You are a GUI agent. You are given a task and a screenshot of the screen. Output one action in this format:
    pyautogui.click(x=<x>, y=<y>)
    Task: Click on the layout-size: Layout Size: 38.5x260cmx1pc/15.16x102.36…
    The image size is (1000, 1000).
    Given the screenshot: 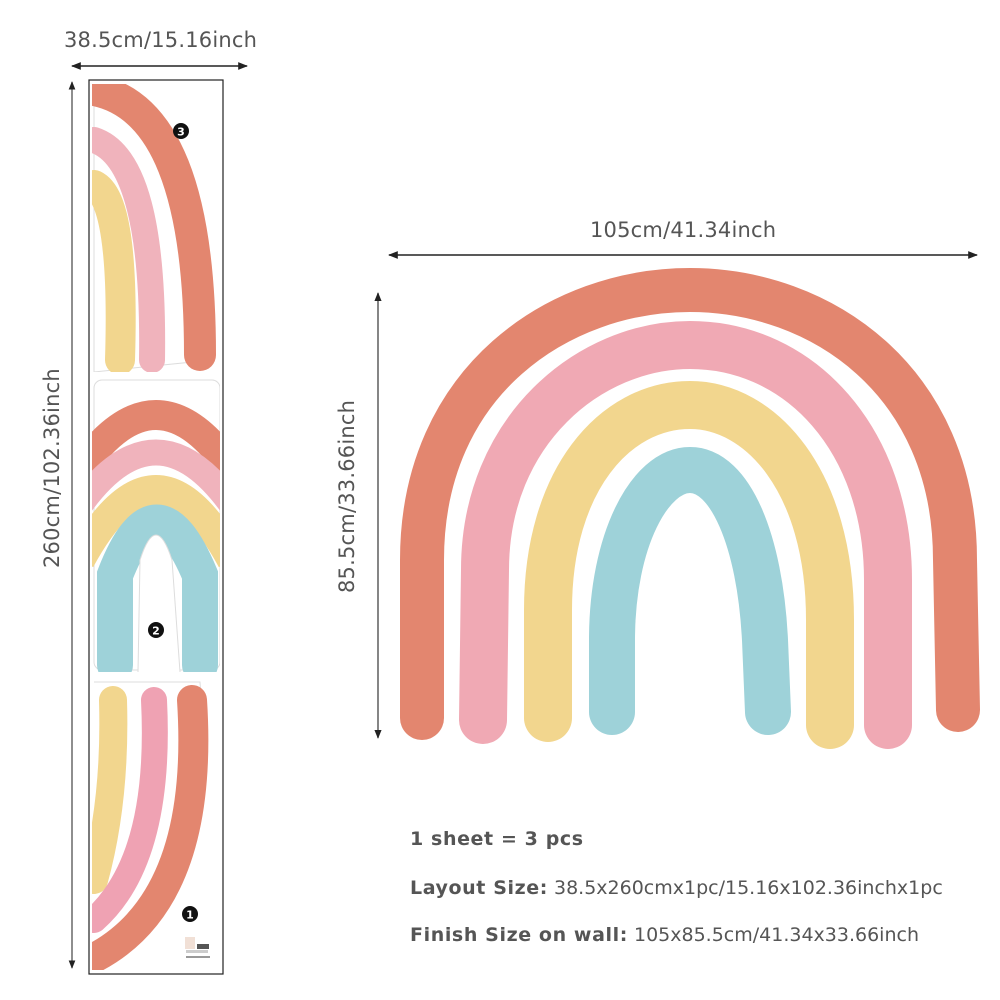 What is the action you would take?
    pyautogui.click(x=676, y=888)
    